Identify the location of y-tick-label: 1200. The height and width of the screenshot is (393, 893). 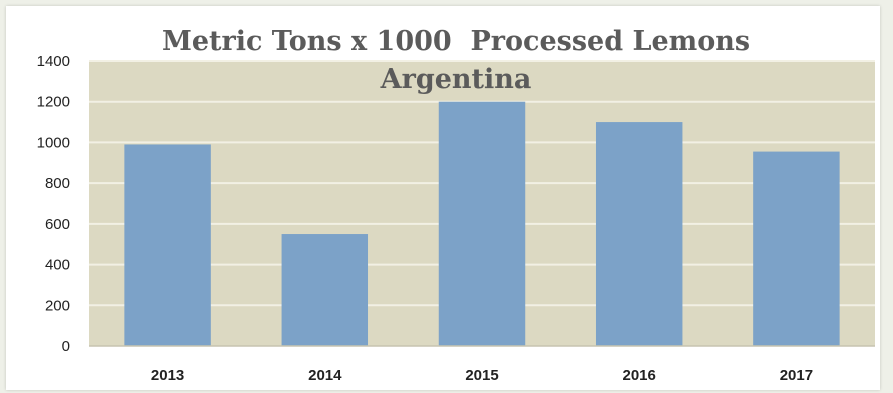
(53, 102).